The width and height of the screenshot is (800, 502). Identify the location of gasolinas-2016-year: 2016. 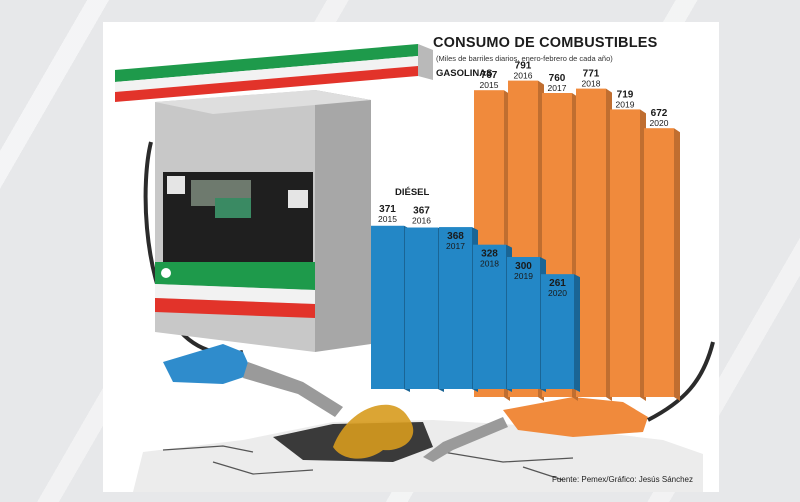
(523, 76).